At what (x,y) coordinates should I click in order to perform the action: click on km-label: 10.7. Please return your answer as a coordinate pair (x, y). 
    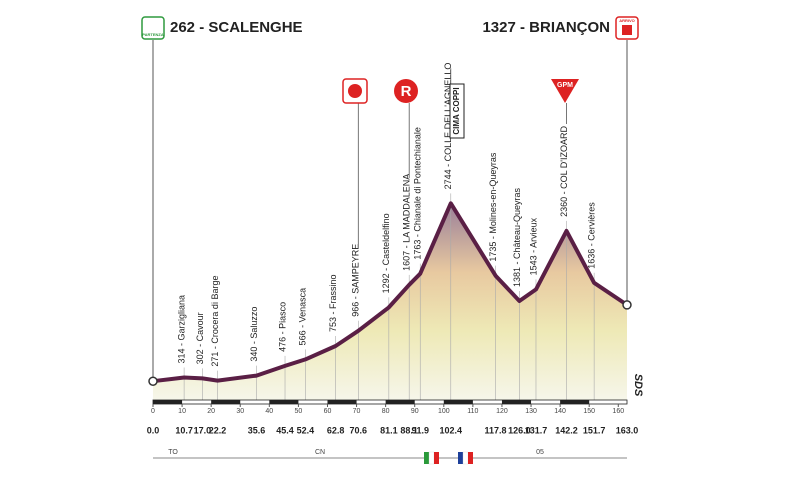
    Looking at the image, I should click on (184, 430).